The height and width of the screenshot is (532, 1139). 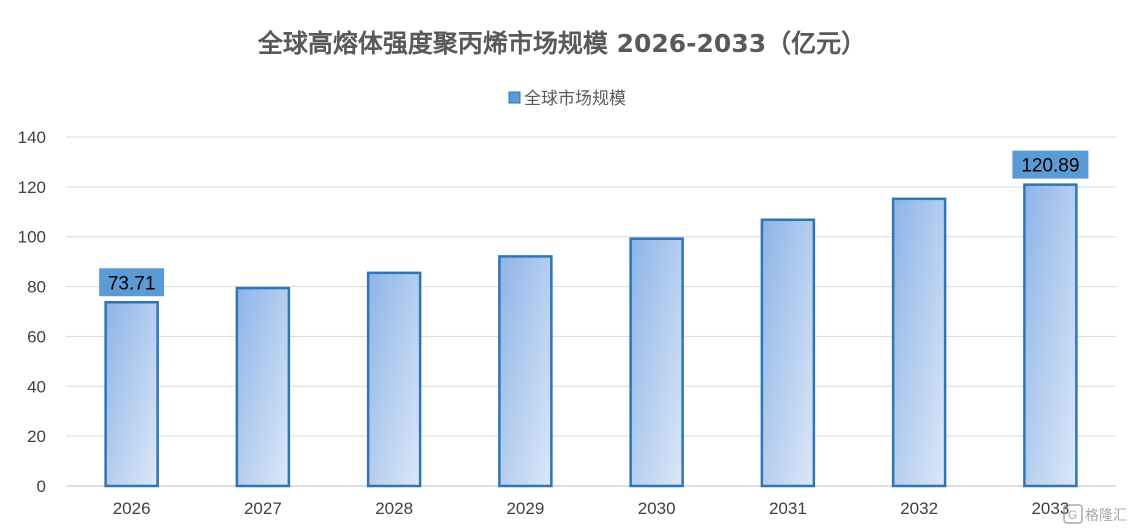 I want to click on y-tick-label: 120, so click(x=32, y=187).